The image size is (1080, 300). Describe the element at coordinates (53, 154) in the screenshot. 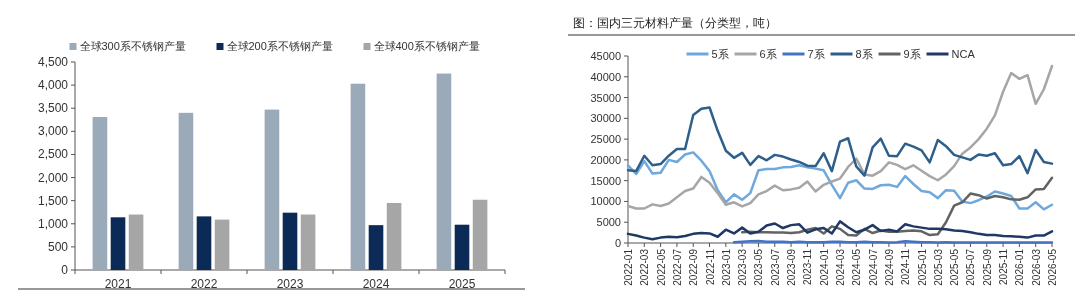

I see `y-tick-label: 2,500` at that location.